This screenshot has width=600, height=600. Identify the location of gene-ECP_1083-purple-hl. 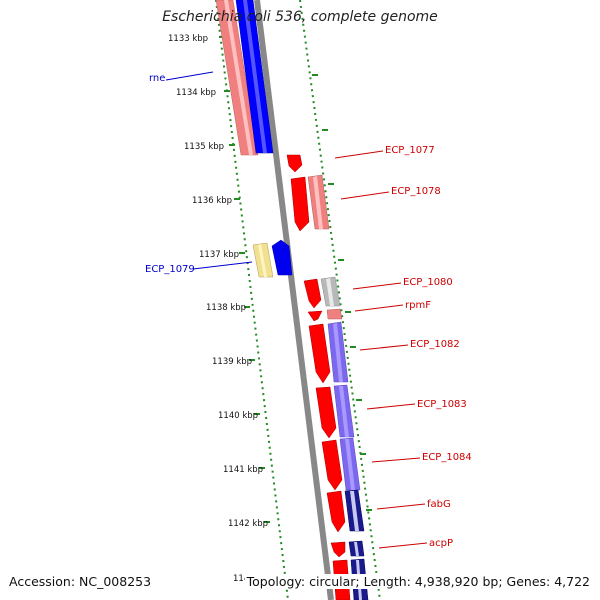
(344, 411).